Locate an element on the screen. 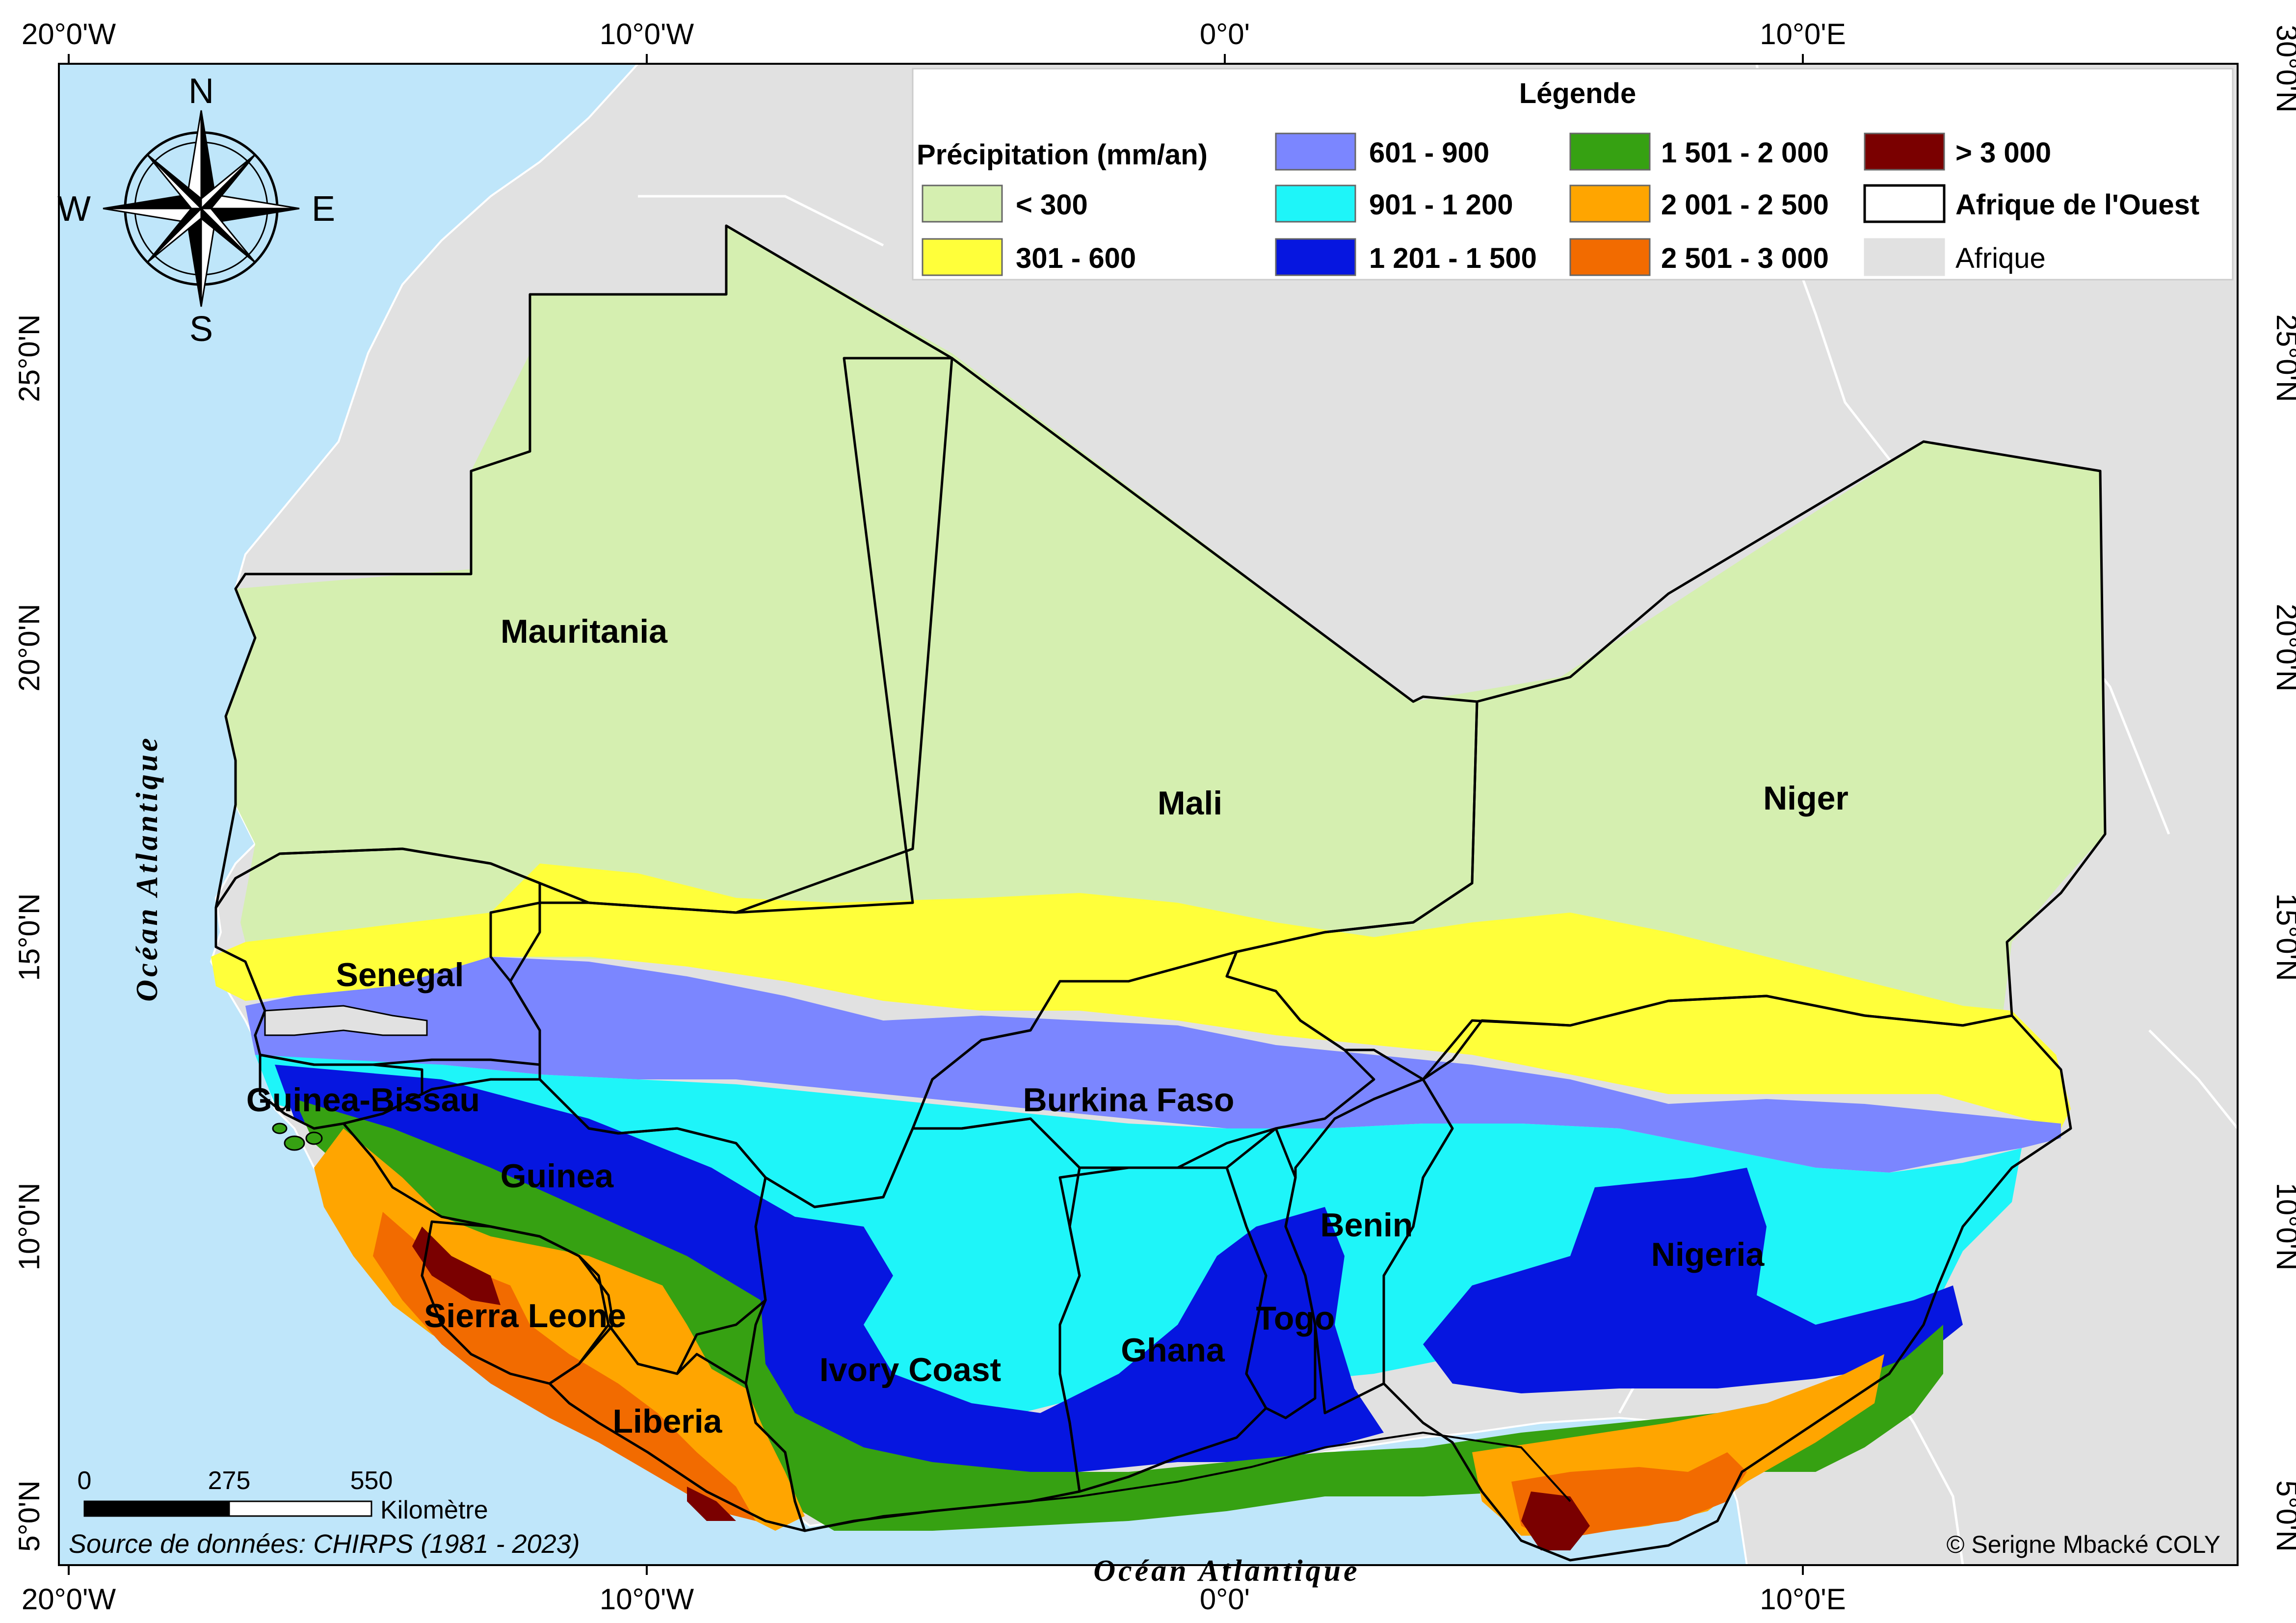 The height and width of the screenshot is (1623, 2296). scale-bar: 0 275 550 Kilomètre is located at coordinates (283, 1495).